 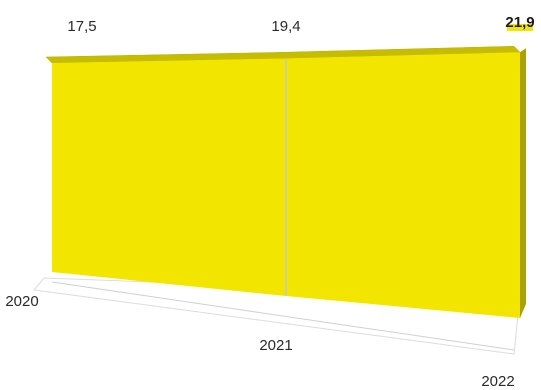 I want to click on x-tick-label: 2022, so click(x=497, y=381).